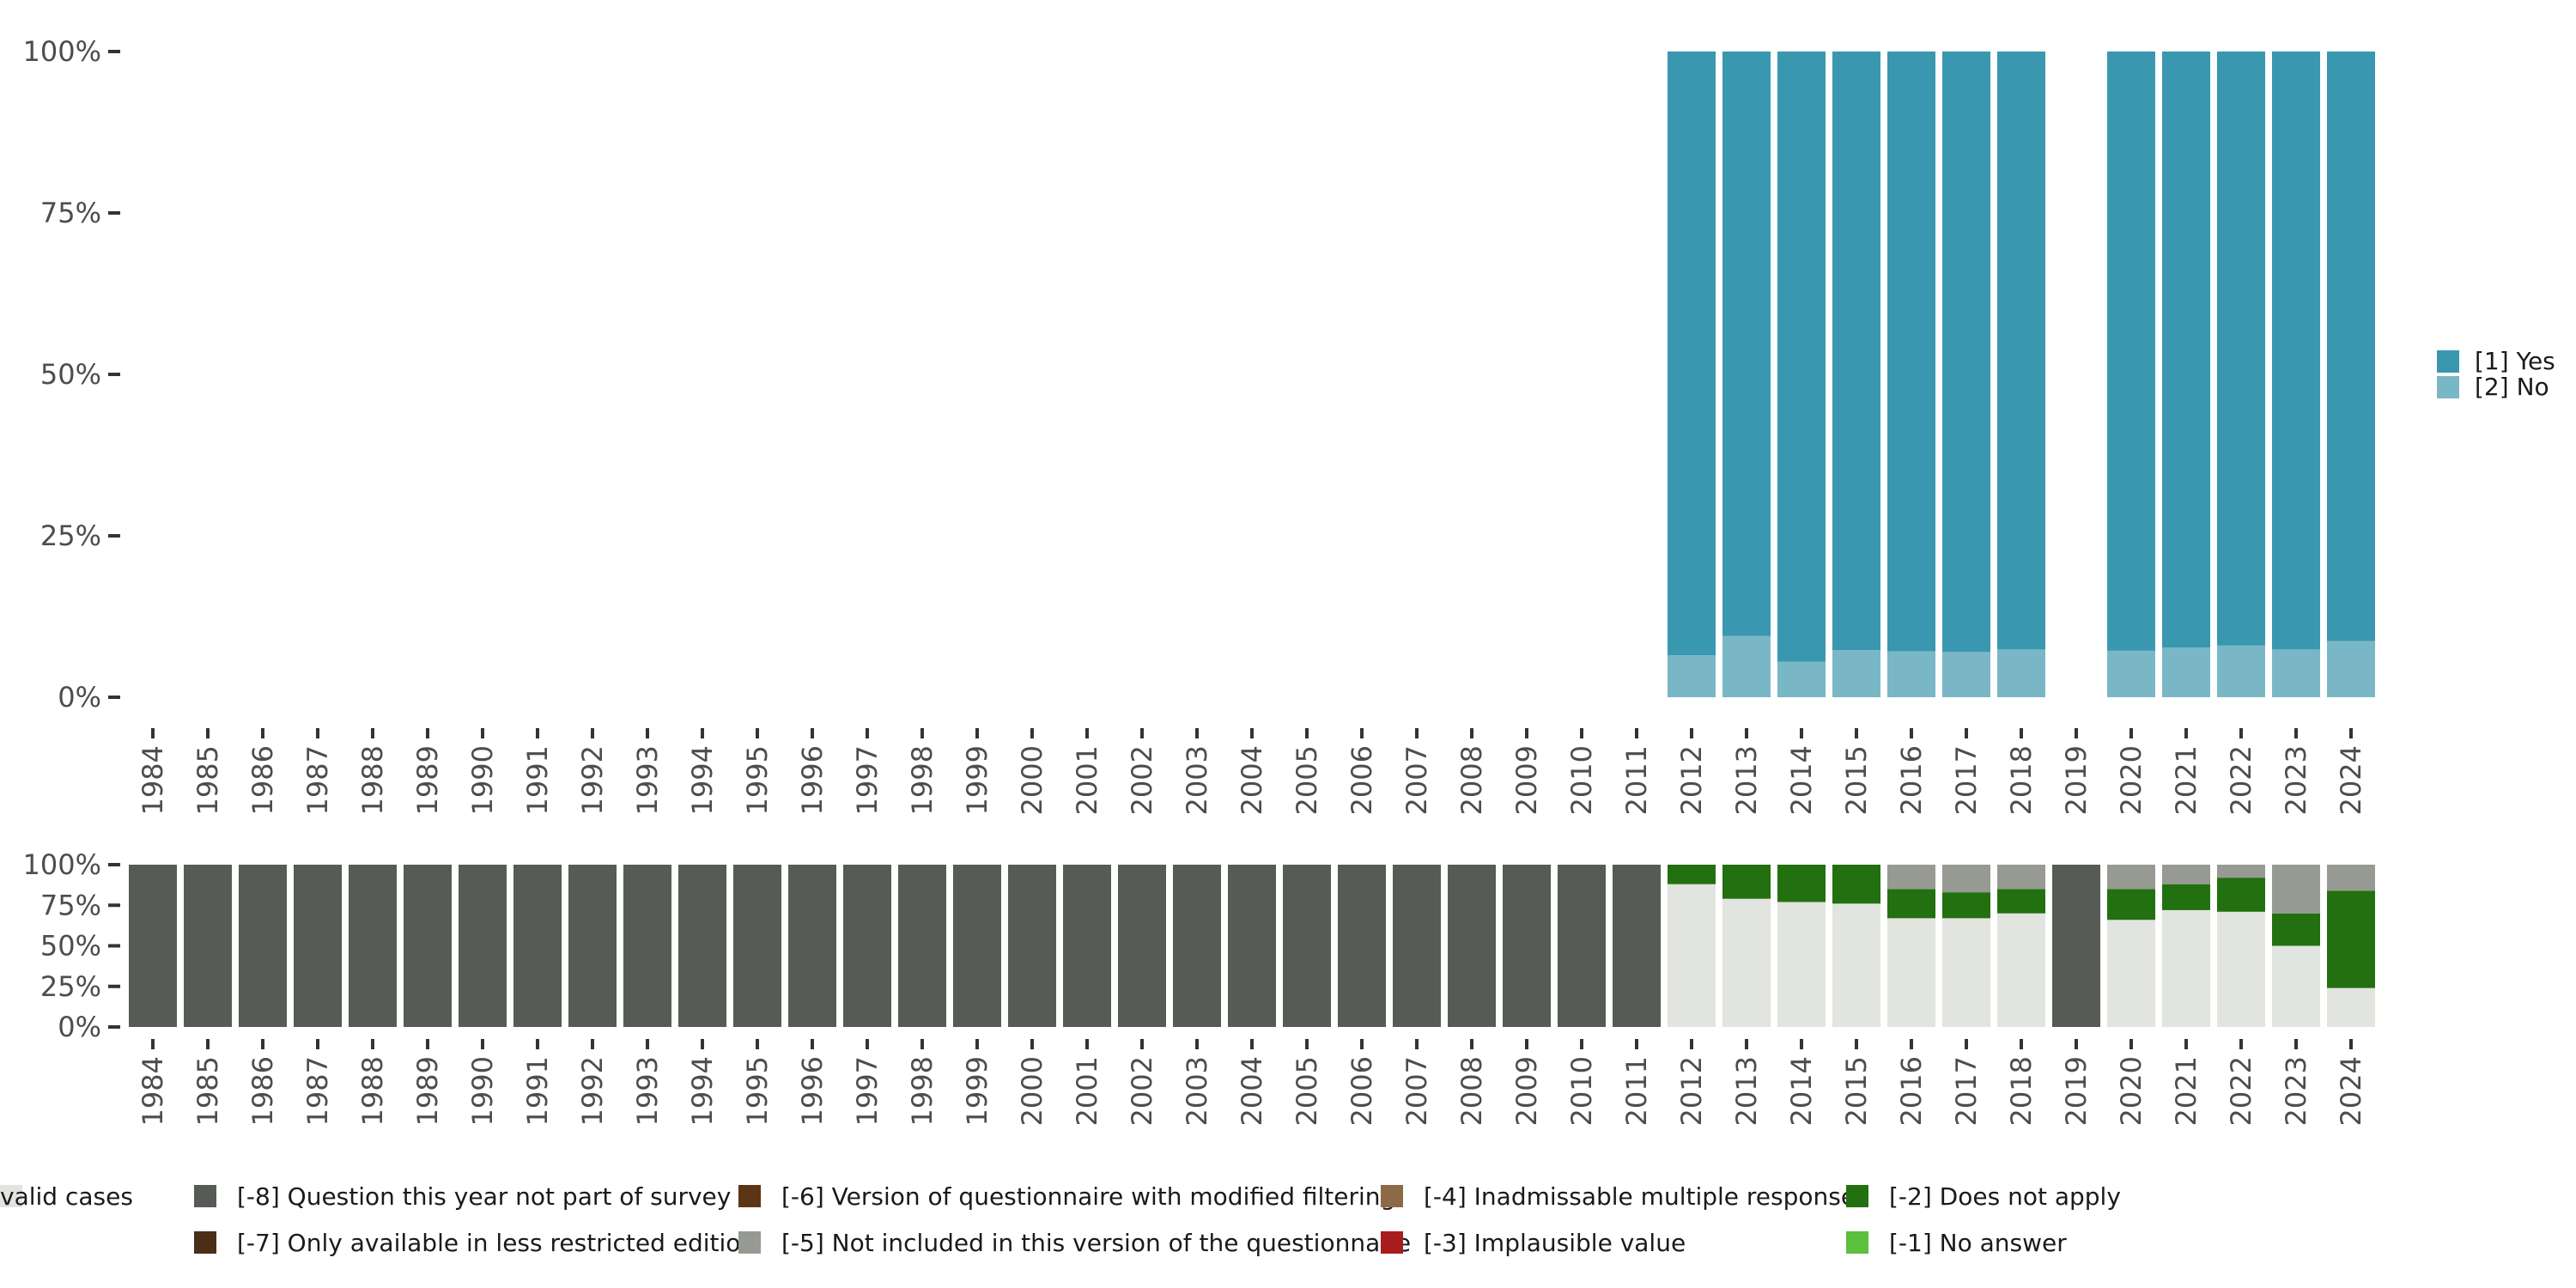 Image resolution: width=2576 pixels, height=1288 pixels. Describe the element at coordinates (1967, 780) in the screenshot. I see `x-tick-label: 2017` at that location.